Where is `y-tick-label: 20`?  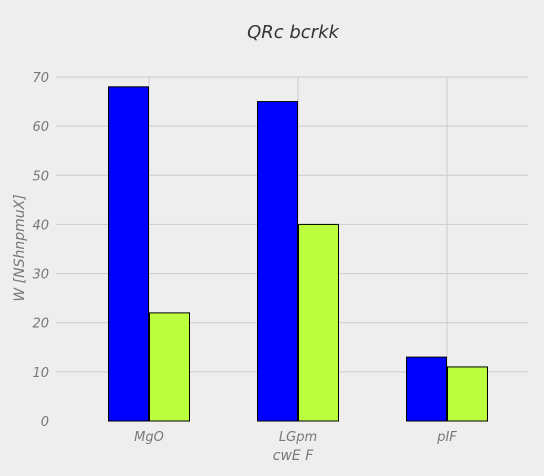 y-tick-label: 20 is located at coordinates (40, 324).